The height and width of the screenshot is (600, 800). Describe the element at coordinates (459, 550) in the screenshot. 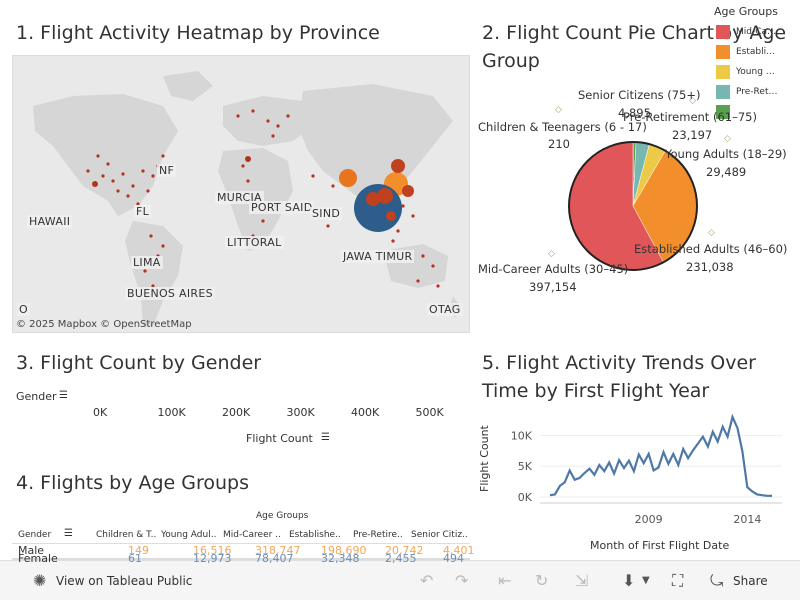

I see `table-cell: 4,401` at that location.